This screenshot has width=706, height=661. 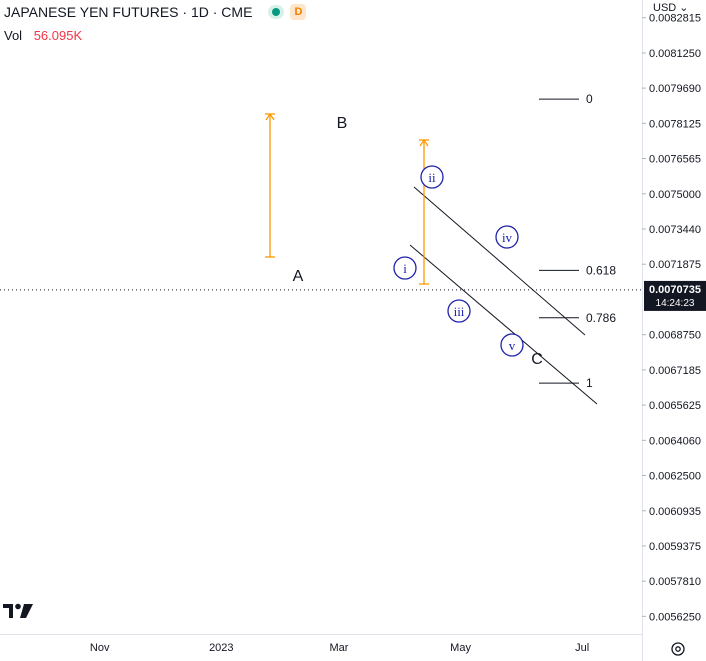 I want to click on symbol-title: JAPANESE YEN FUTURES · 1D · CME, so click(x=128, y=12).